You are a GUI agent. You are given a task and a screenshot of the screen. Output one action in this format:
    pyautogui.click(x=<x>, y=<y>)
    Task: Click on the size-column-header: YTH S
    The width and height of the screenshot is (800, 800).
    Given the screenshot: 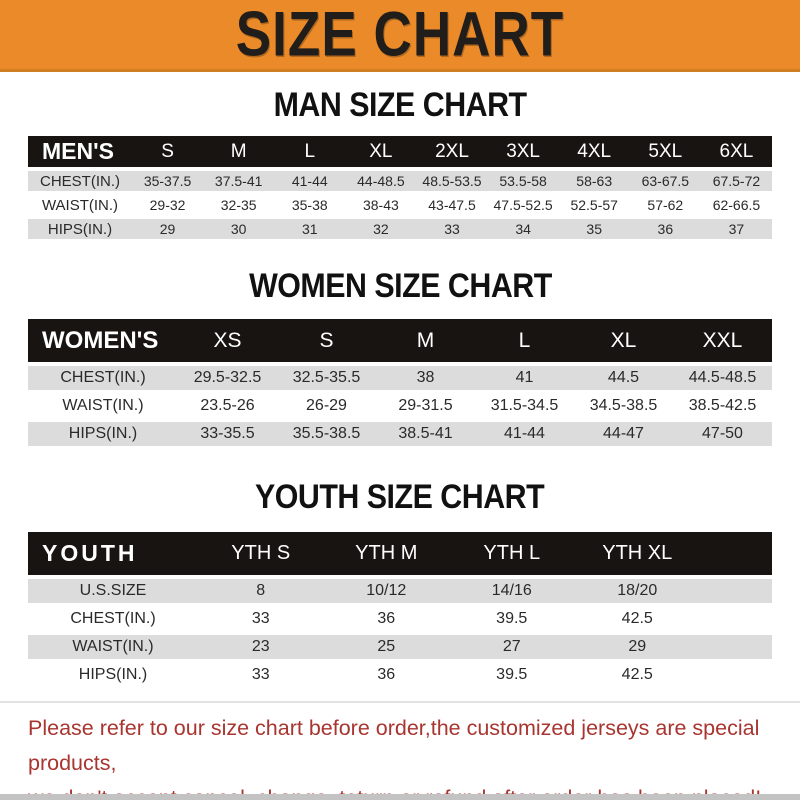 What is the action you would take?
    pyautogui.click(x=261, y=554)
    